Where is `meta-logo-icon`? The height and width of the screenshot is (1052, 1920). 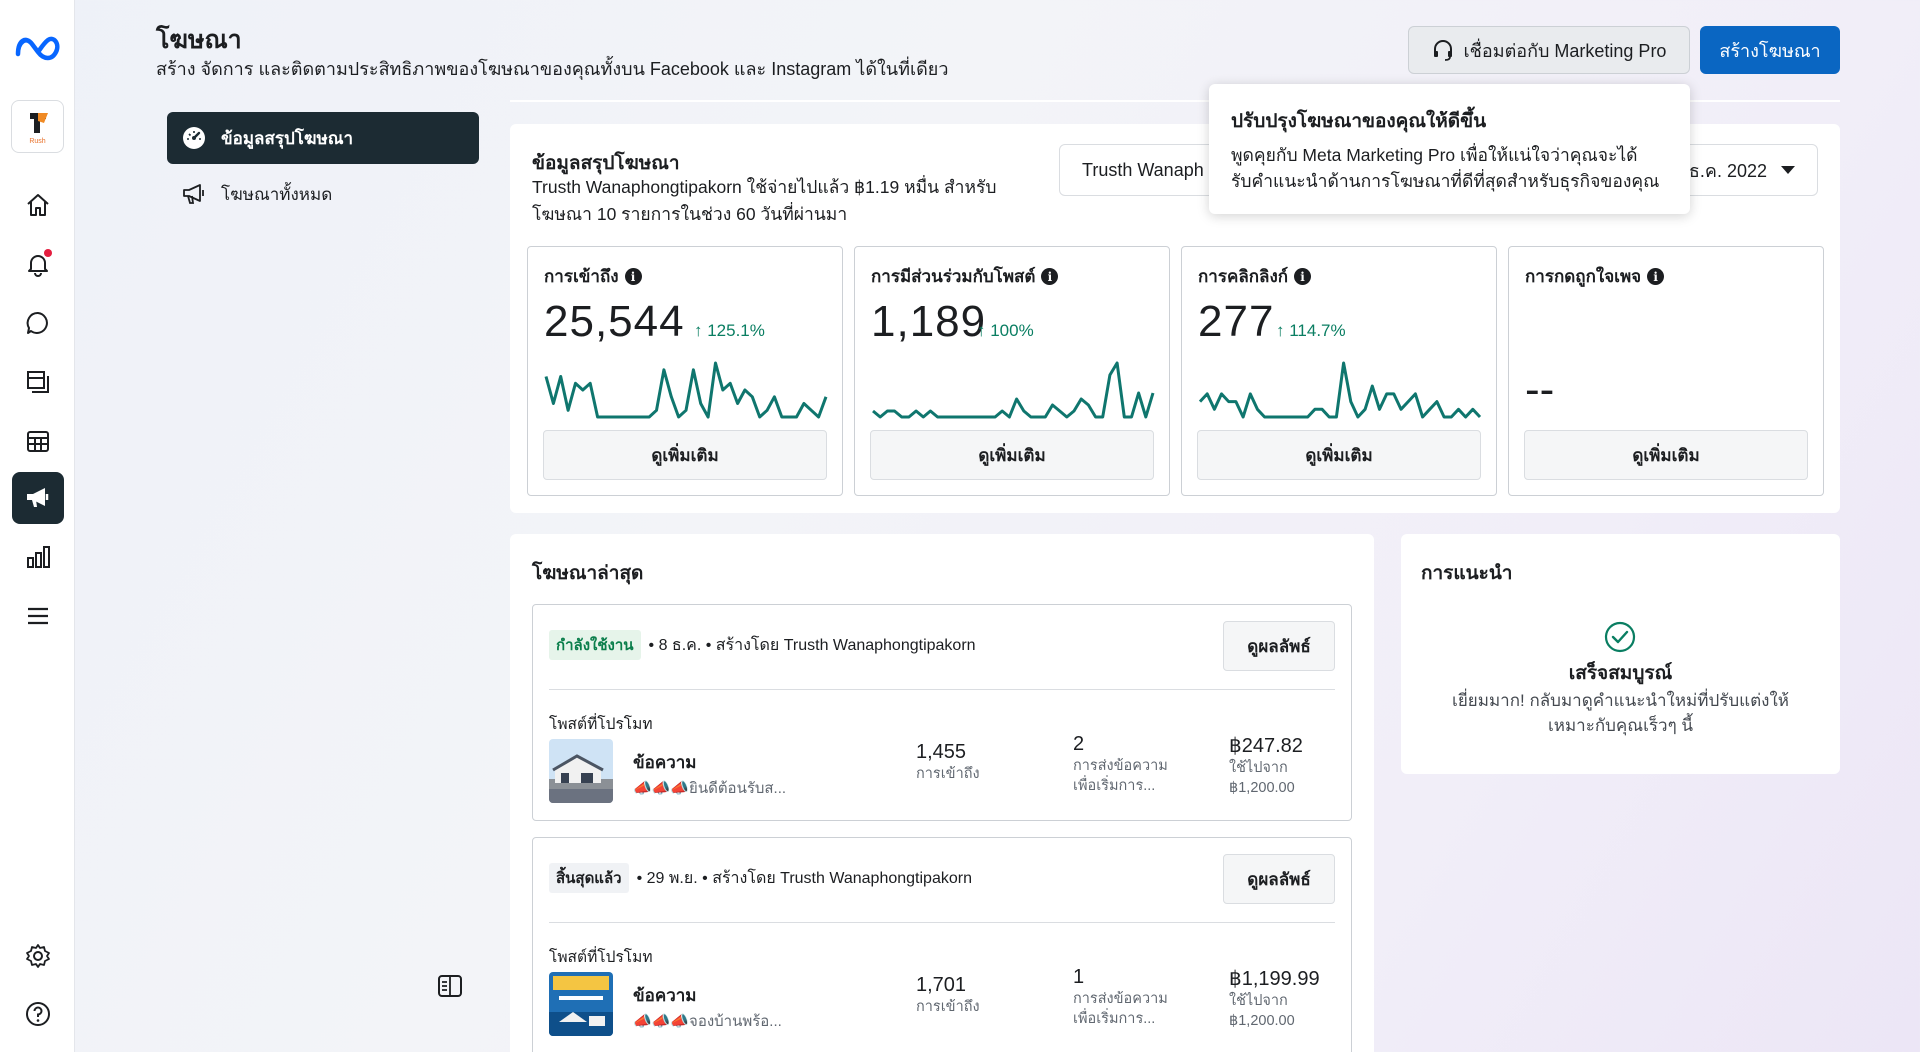 meta-logo-icon is located at coordinates (38, 48).